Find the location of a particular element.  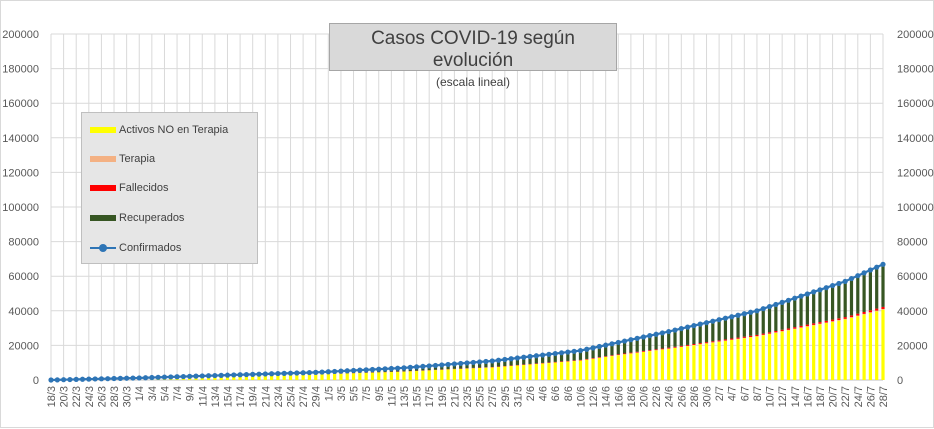

legend-swatch-confirmados is located at coordinates (103, 248).